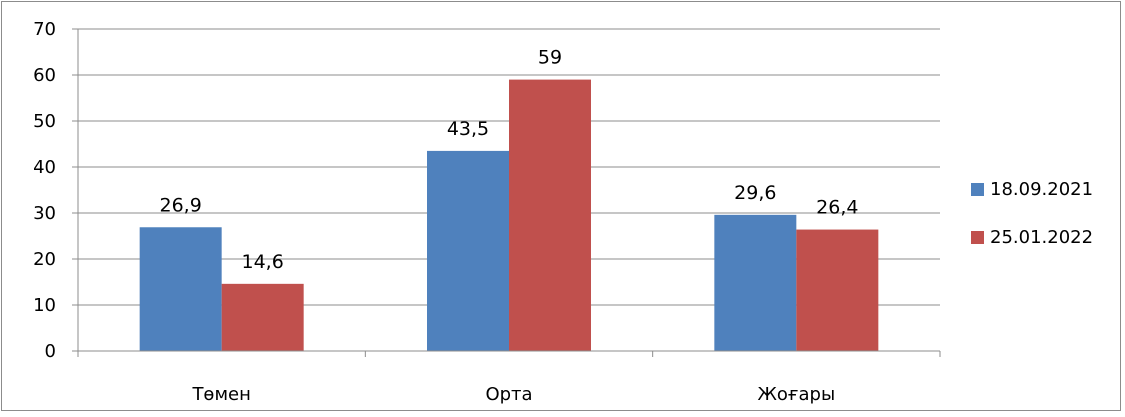 This screenshot has width=1125, height=417. What do you see at coordinates (508, 394) in the screenshot?
I see `x-category-label: Орта` at bounding box center [508, 394].